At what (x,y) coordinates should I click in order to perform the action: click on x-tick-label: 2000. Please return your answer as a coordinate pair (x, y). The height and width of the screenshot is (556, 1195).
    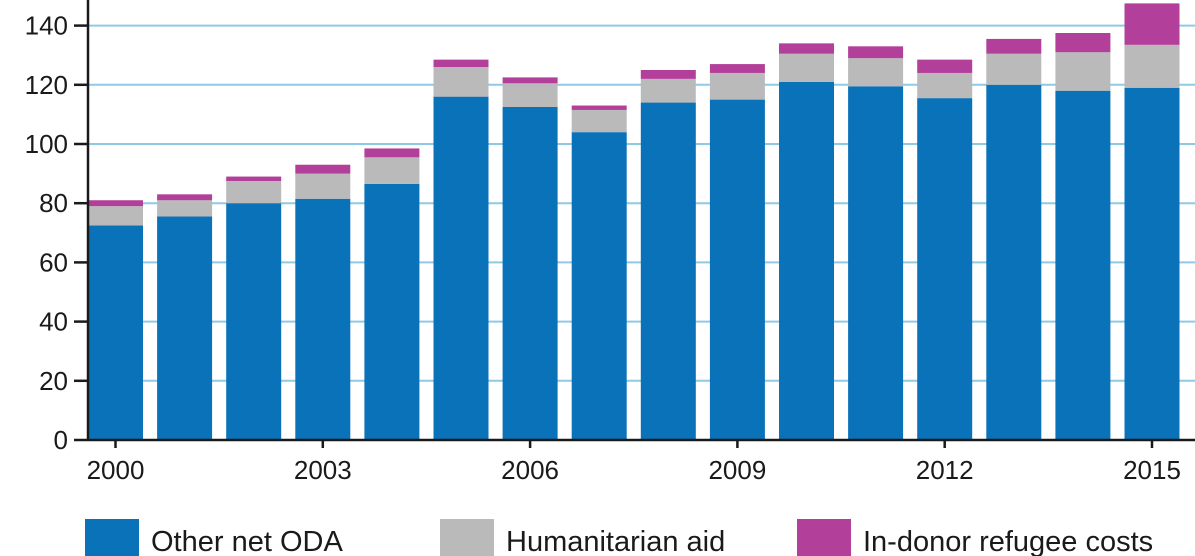
    Looking at the image, I should click on (116, 470).